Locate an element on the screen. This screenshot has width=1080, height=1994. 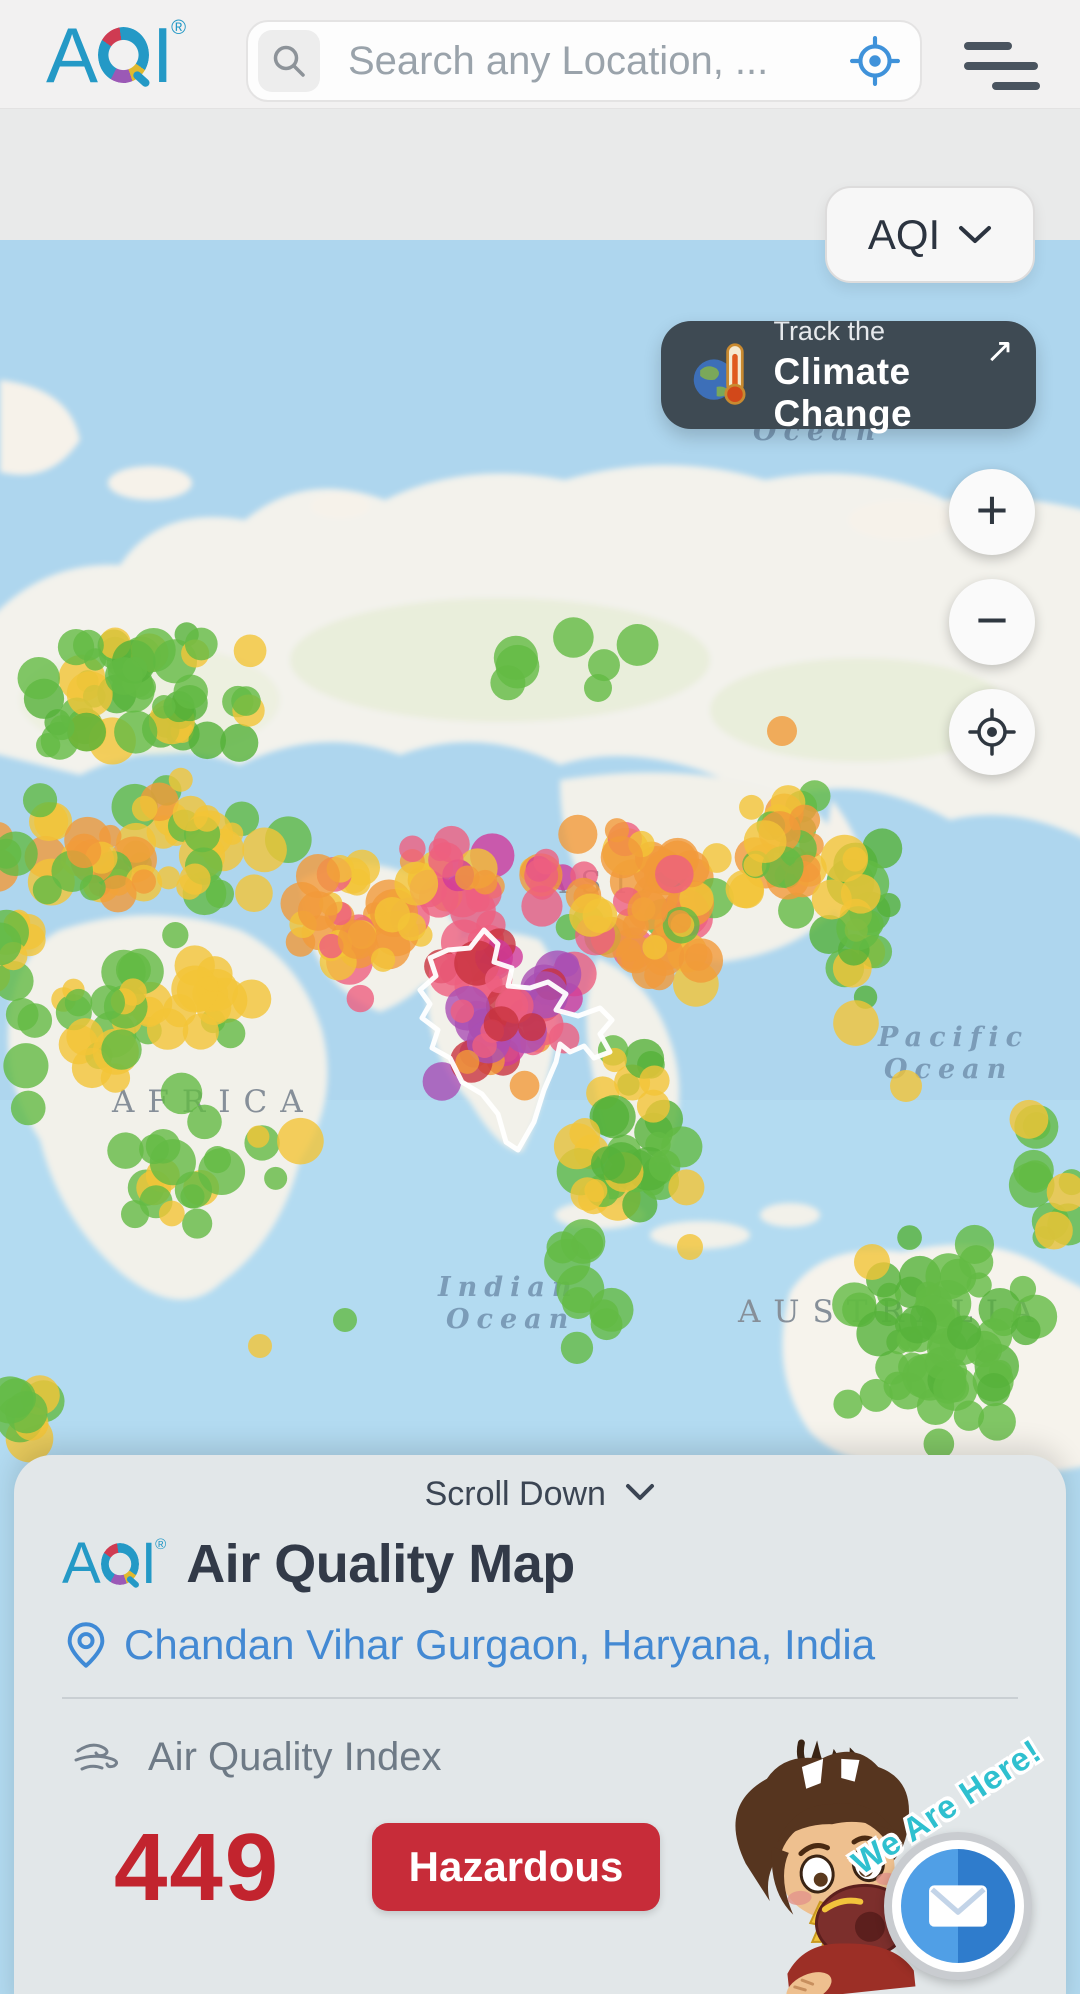
menu-button is located at coordinates (1002, 66).